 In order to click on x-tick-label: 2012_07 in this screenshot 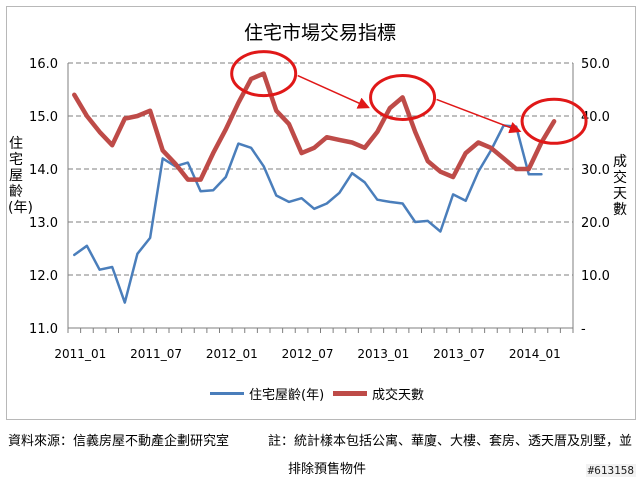, I will do `click(308, 354)`.